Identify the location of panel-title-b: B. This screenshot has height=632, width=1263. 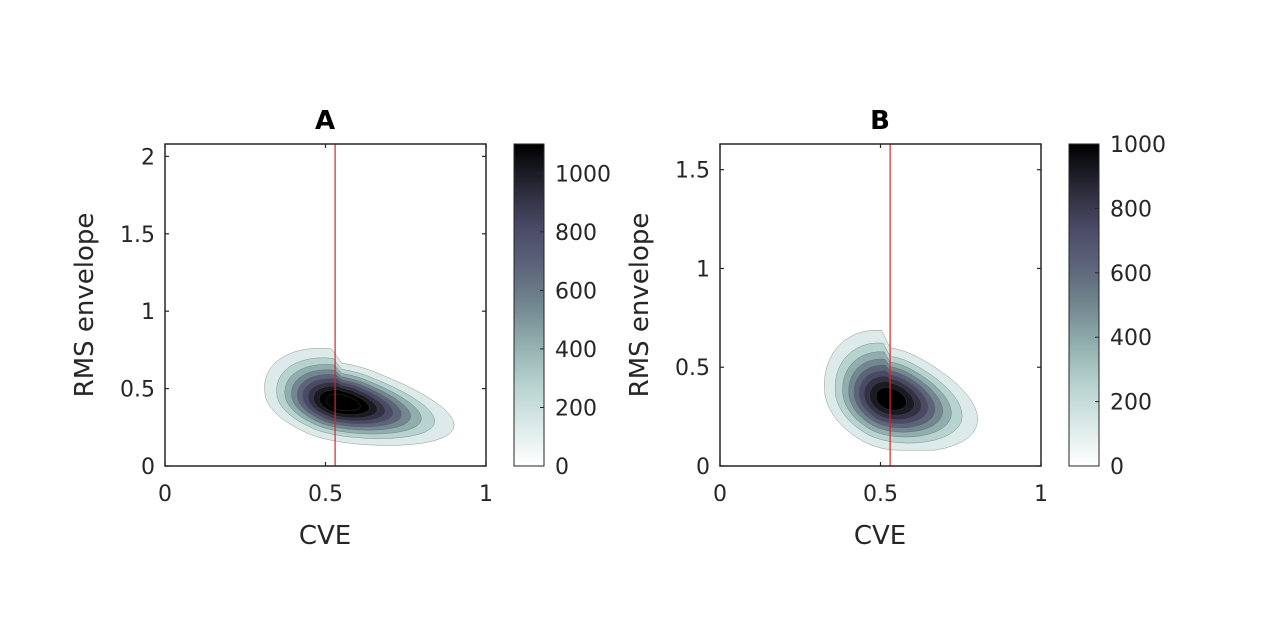
(880, 121).